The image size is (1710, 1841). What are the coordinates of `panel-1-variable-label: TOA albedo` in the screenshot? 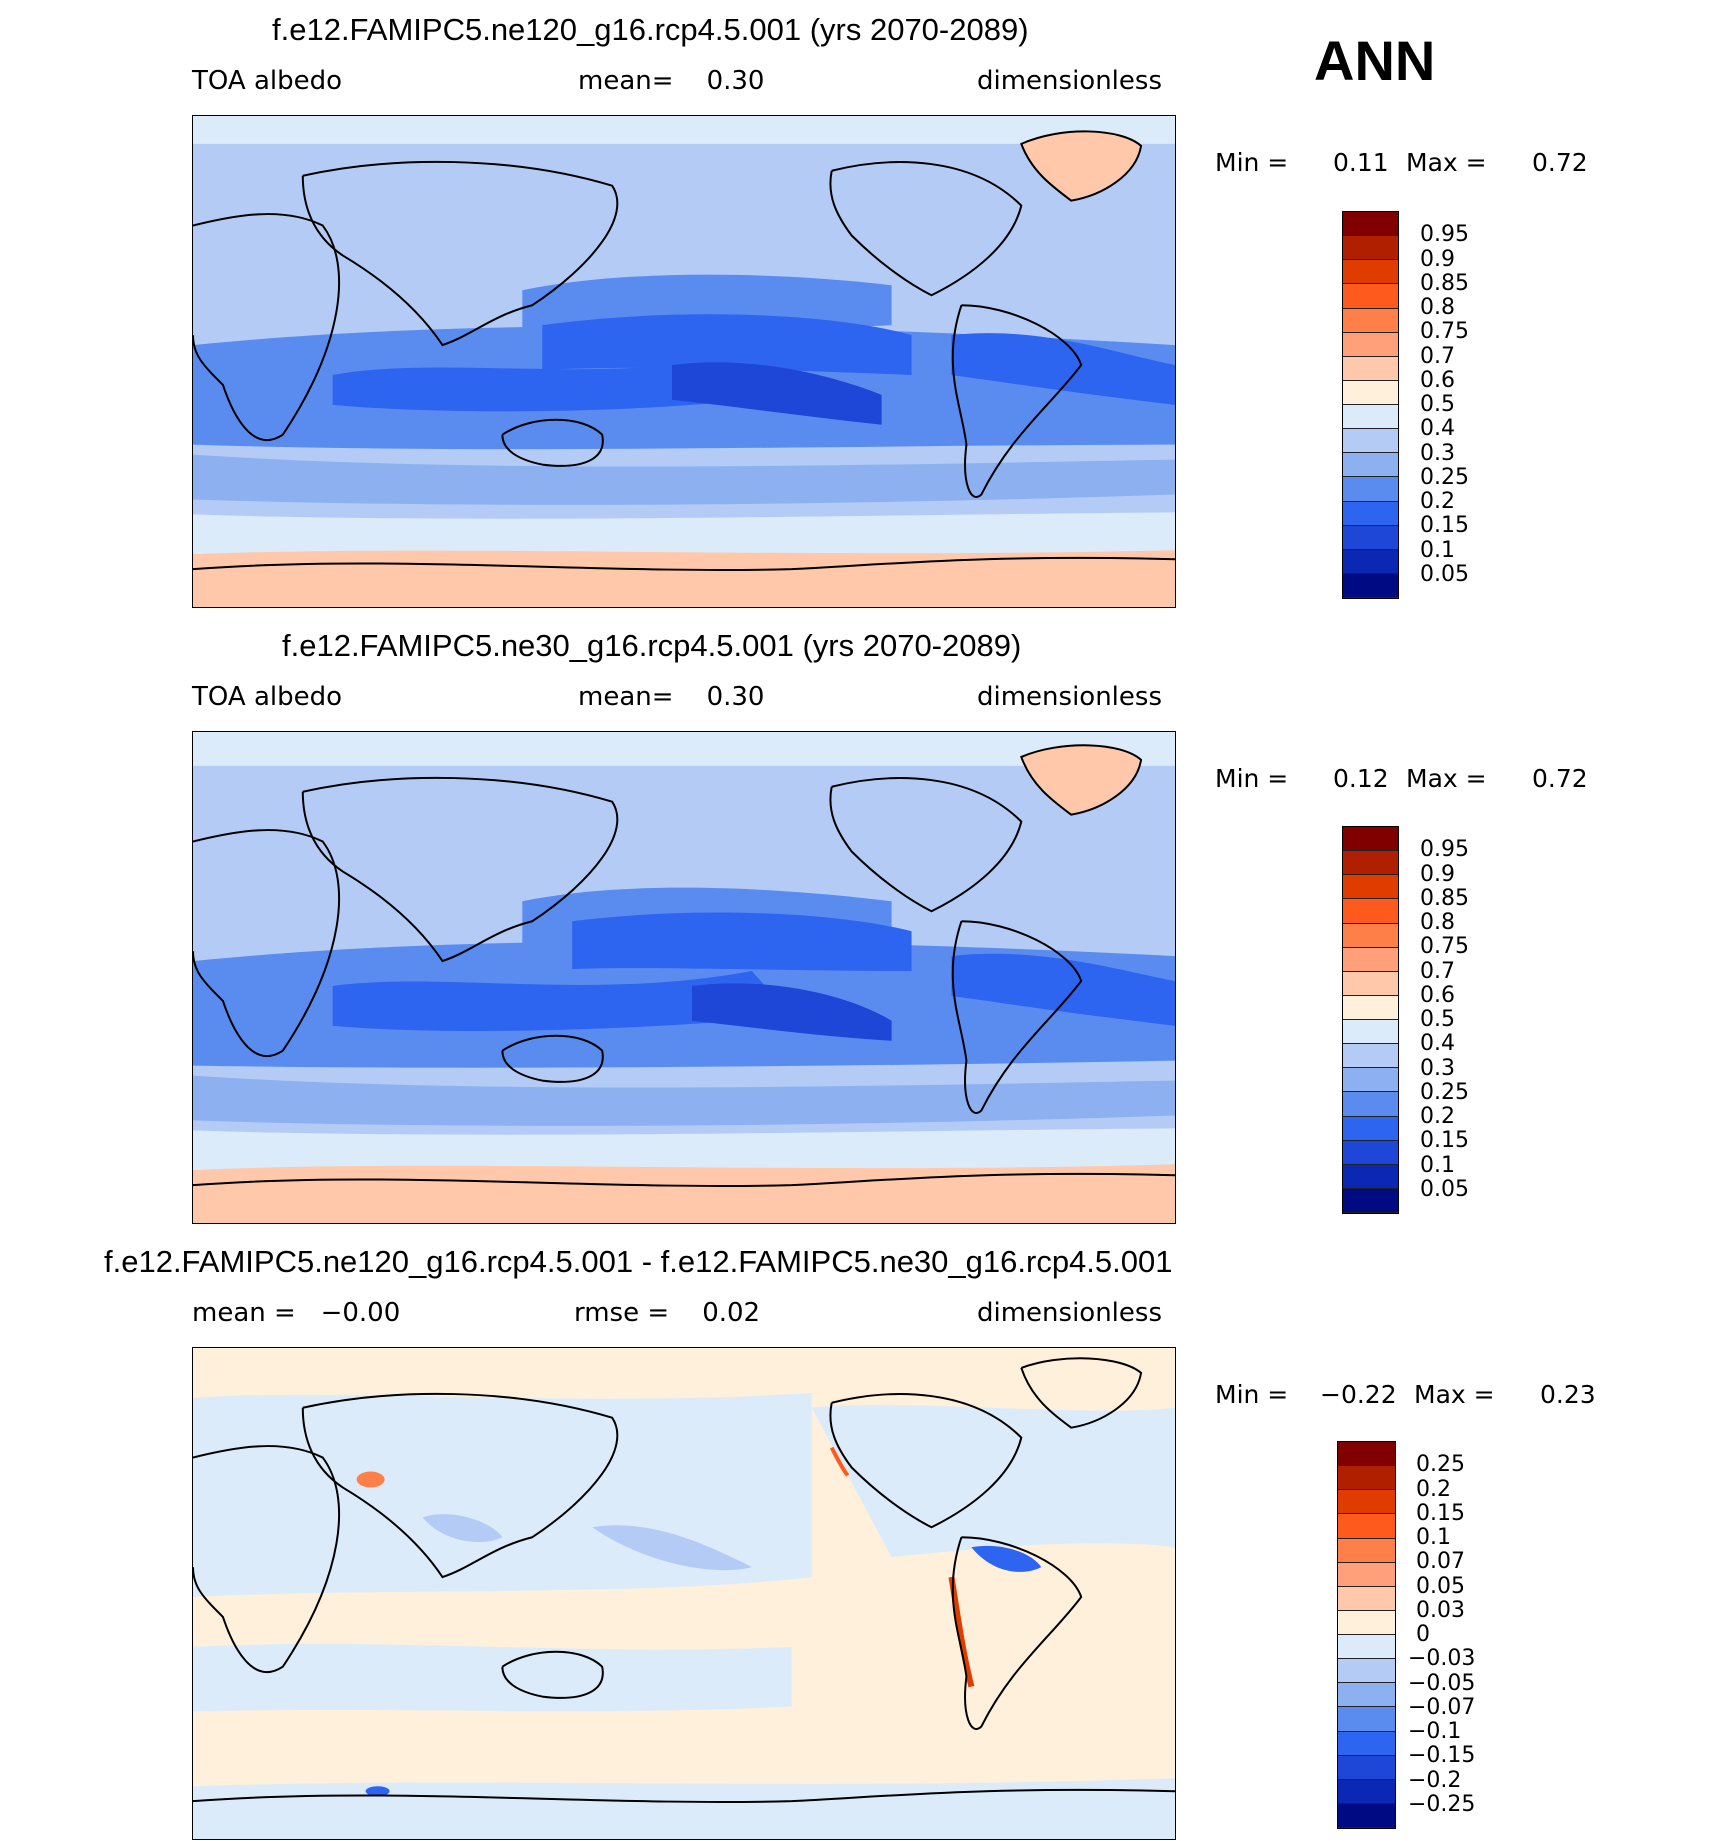 It's located at (267, 81).